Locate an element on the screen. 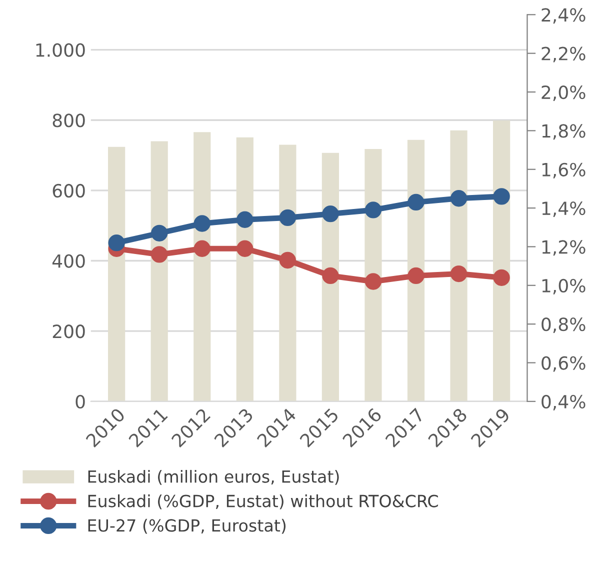 The height and width of the screenshot is (586, 606). y2-tick-label: 0,8% is located at coordinates (564, 326).